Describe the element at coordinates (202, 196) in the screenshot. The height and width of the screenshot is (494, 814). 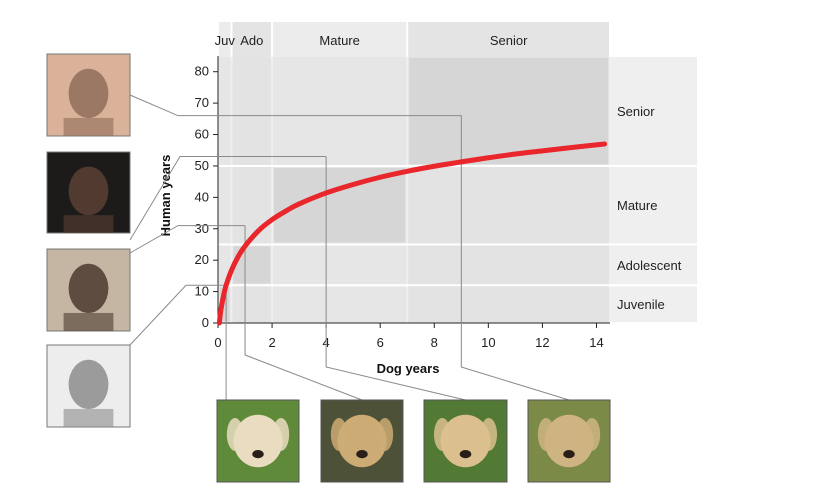
I see `y-tick-label: 40` at that location.